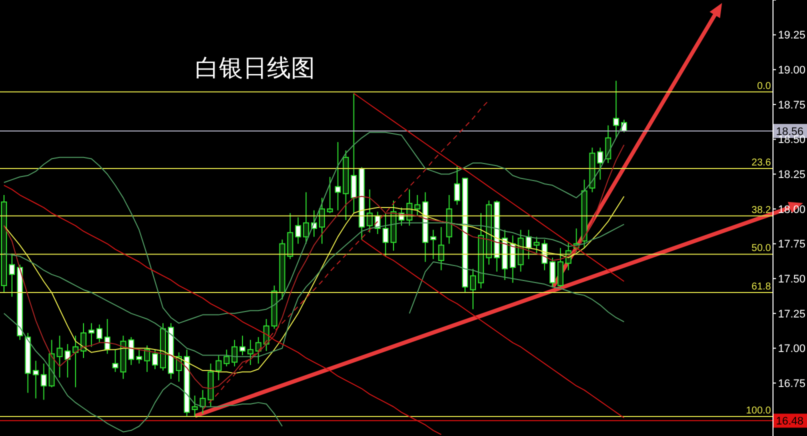 This screenshot has height=436, width=807. What do you see at coordinates (792, 244) in the screenshot?
I see `y-tick-label: 17.75` at bounding box center [792, 244].